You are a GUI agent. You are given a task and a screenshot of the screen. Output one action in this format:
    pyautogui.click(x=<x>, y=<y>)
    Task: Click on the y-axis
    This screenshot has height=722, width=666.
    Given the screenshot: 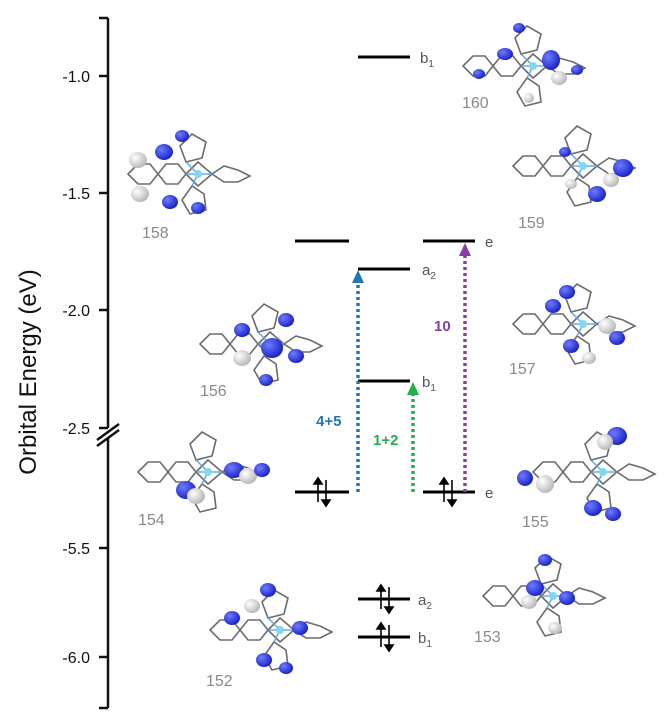 What is the action you would take?
    pyautogui.click(x=108, y=363)
    